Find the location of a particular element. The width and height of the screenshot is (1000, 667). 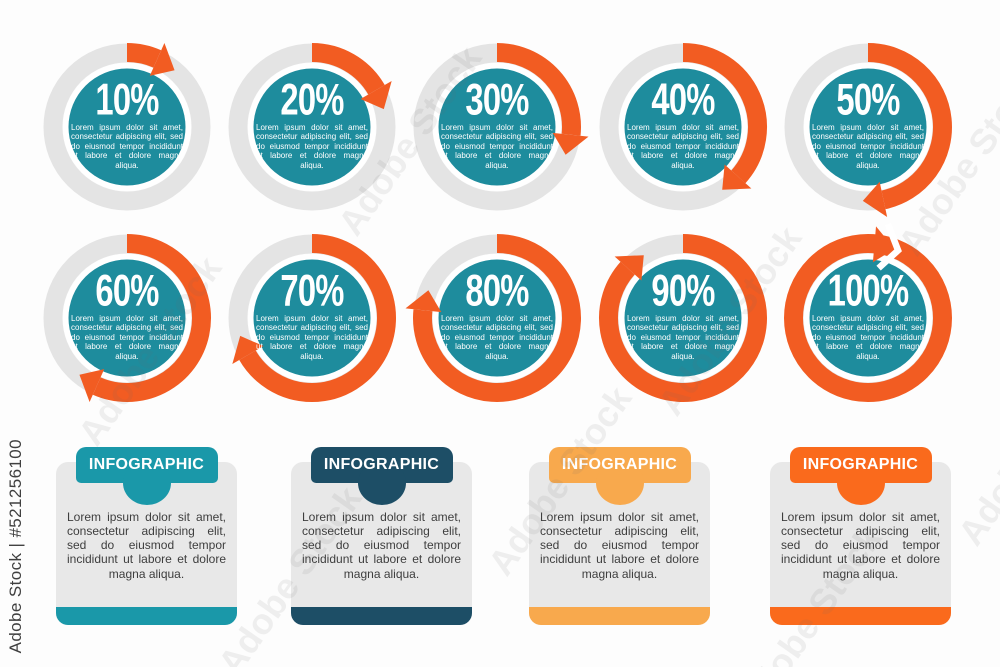

percent-label: 80% is located at coordinates (497, 290).